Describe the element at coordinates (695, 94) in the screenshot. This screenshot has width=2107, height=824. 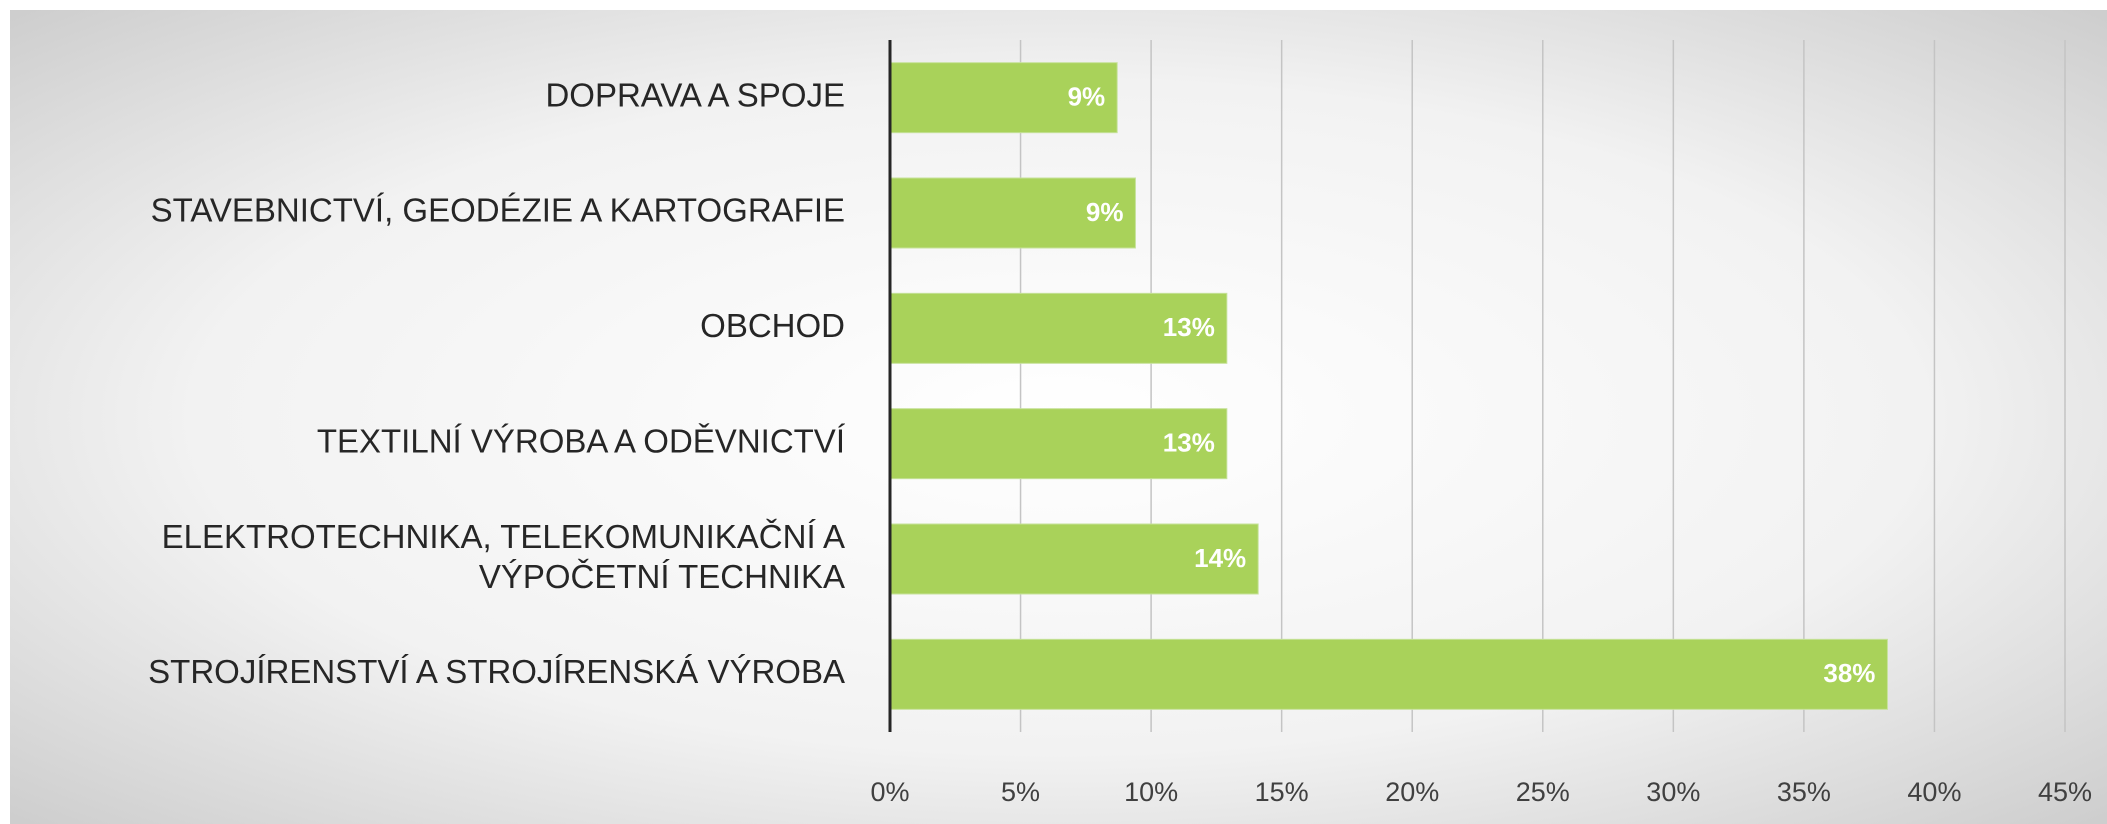
I see `category-label: DOPRAVA A SPOJE` at that location.